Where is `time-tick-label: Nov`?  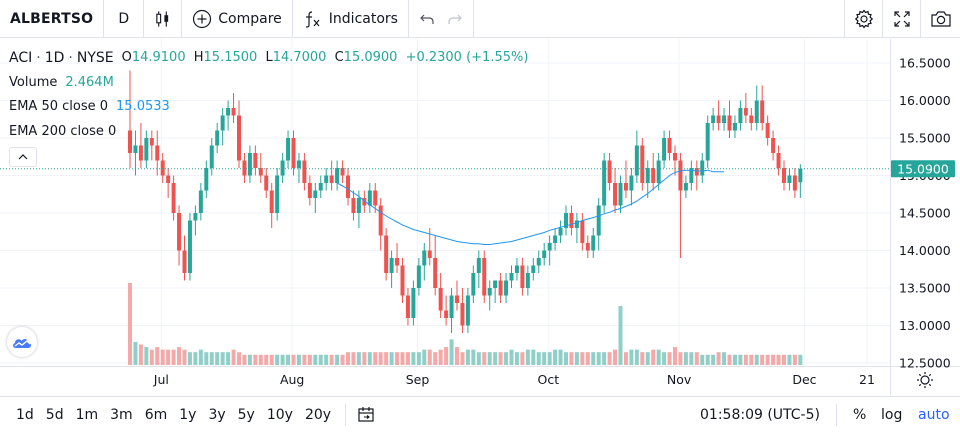 time-tick-label: Nov is located at coordinates (679, 379).